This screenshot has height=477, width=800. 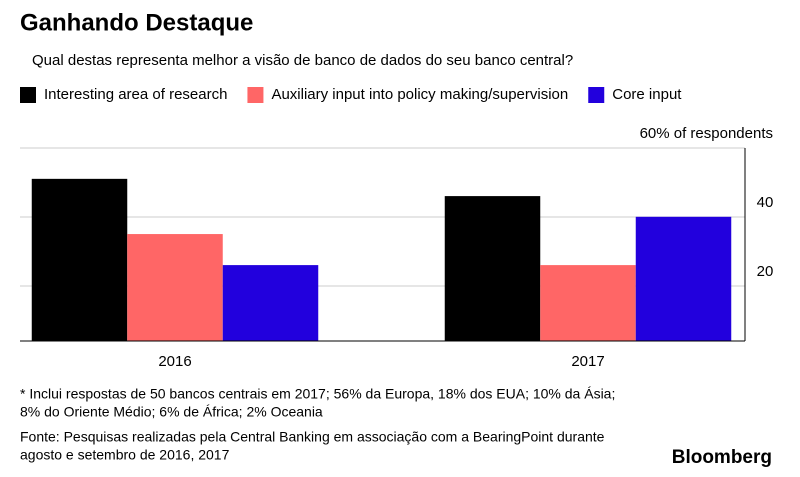 What do you see at coordinates (647, 94) in the screenshot?
I see `legend-label: Core input` at bounding box center [647, 94].